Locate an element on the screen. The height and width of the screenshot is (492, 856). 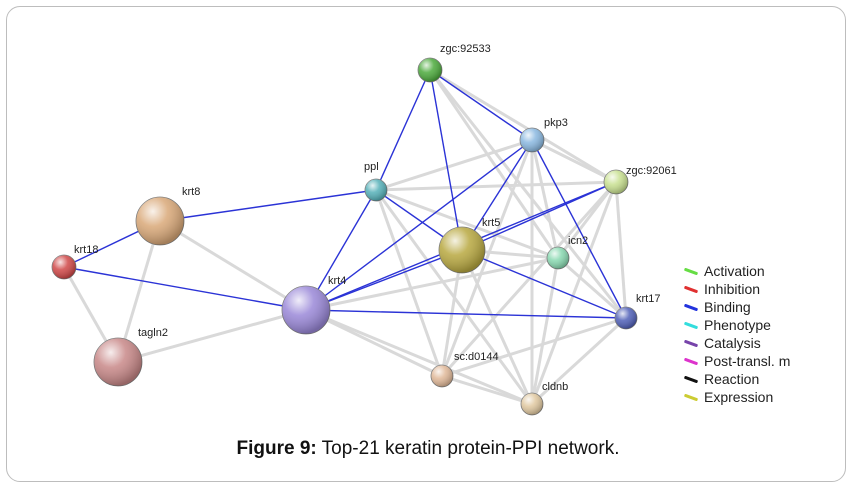
legend-item-inhibition: Inhibition is located at coordinates (763, 289).